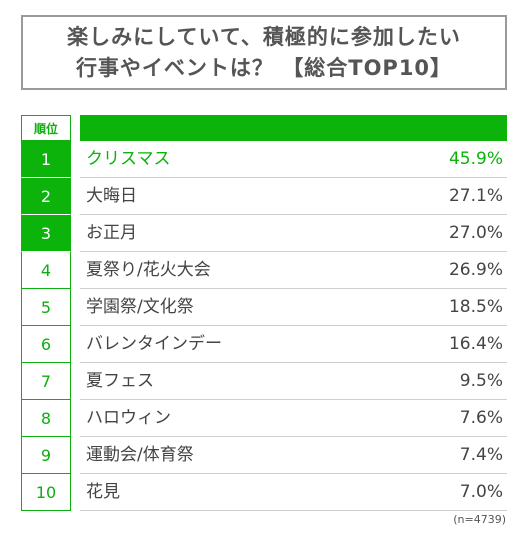 The height and width of the screenshot is (536, 530). What do you see at coordinates (46, 270) in the screenshot?
I see `rank-cell: 4` at bounding box center [46, 270].